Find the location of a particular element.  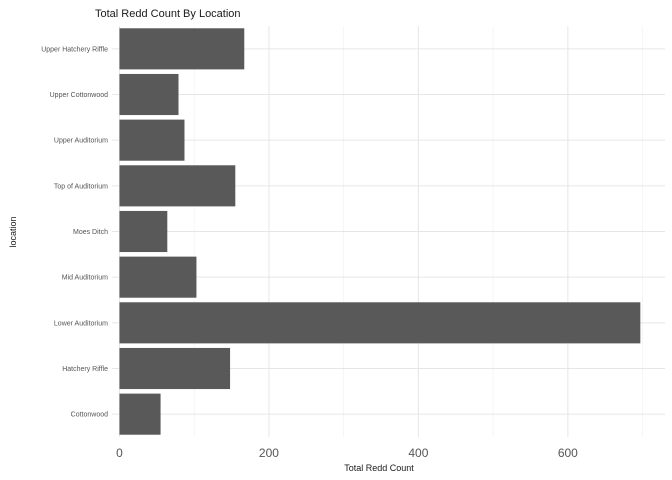

y-tick-label: Lower Auditorium is located at coordinates (81, 323).